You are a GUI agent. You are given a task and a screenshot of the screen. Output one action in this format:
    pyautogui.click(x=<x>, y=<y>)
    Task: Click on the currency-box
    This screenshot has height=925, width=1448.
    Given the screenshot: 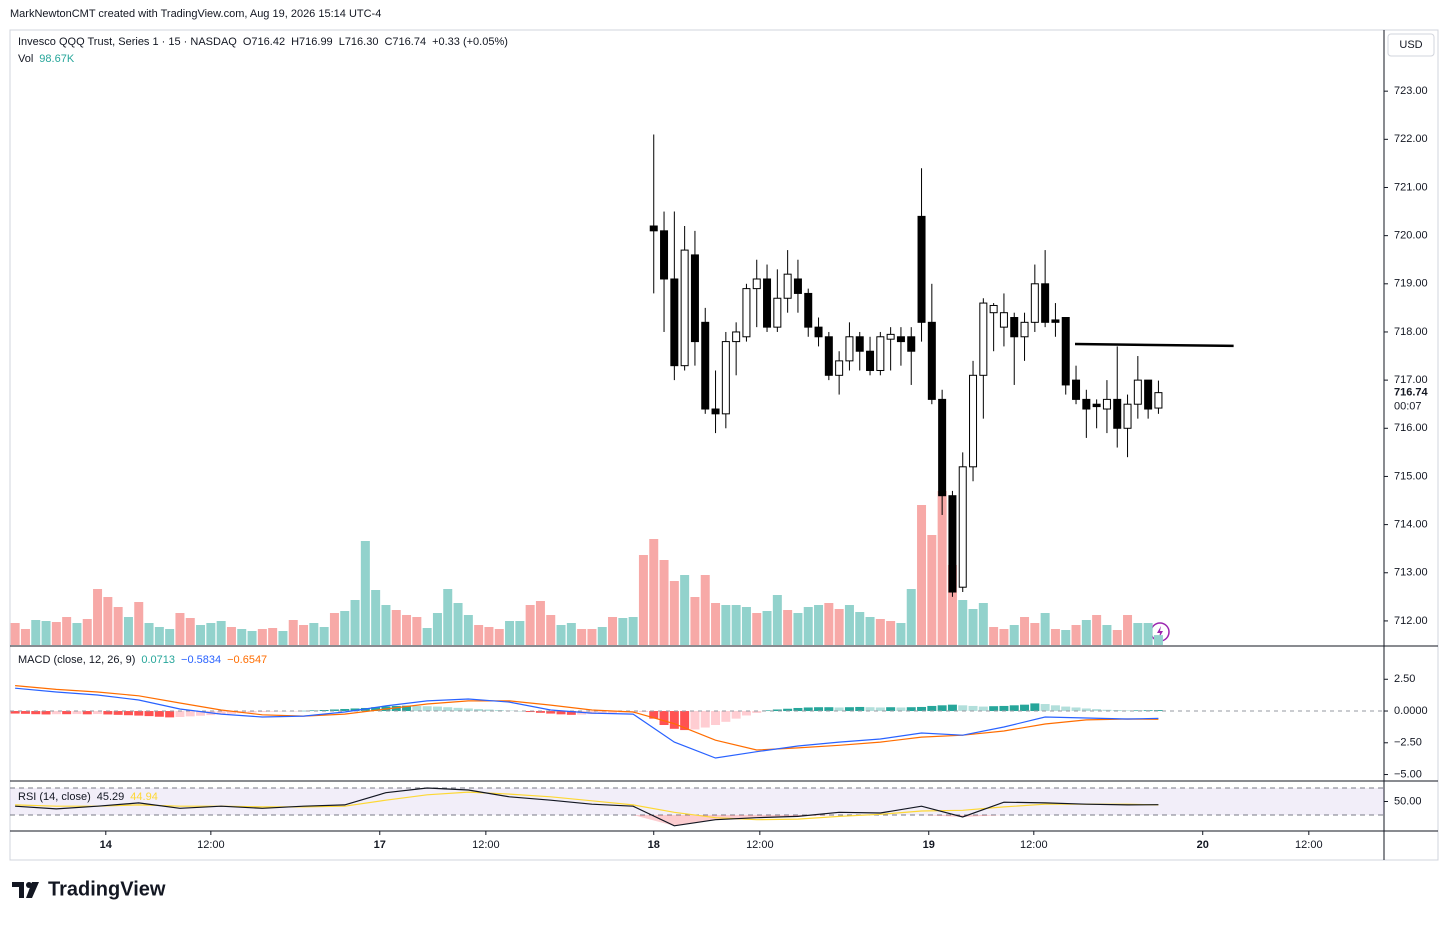 What is the action you would take?
    pyautogui.click(x=1411, y=45)
    